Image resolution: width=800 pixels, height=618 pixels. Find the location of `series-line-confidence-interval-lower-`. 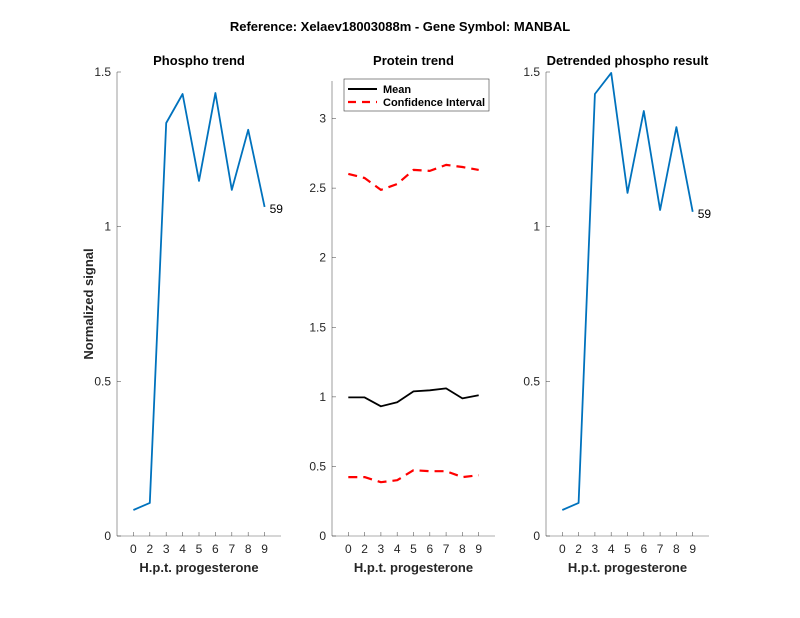

series-line-confidence-interval-lower- is located at coordinates (413, 476).